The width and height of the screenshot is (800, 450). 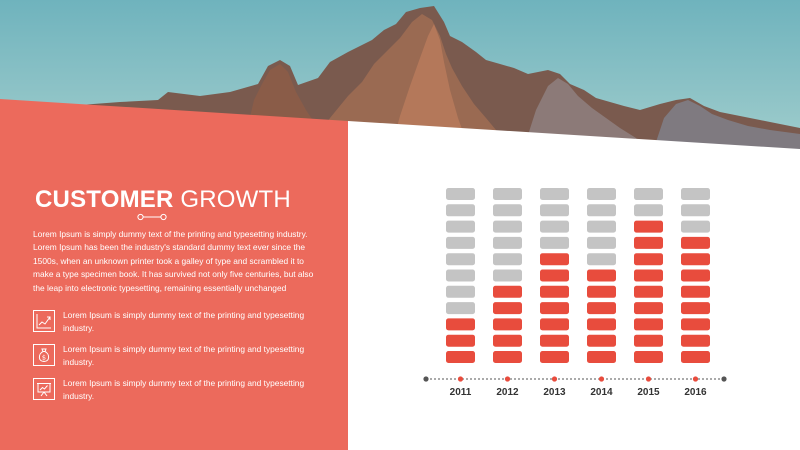 I want to click on x-tick-label: 2011, so click(x=461, y=392).